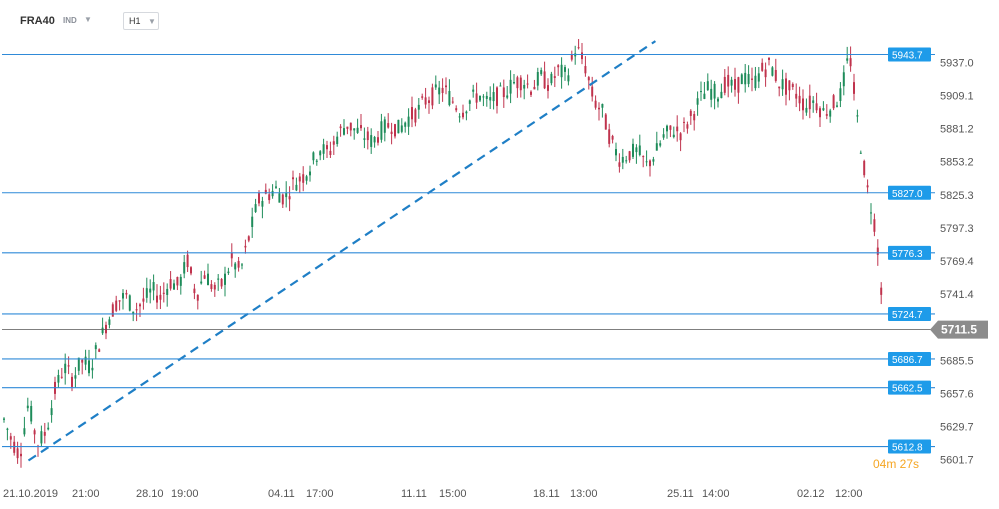  Describe the element at coordinates (30, 494) in the screenshot. I see `time-tick-label: 21.10.2019` at that location.